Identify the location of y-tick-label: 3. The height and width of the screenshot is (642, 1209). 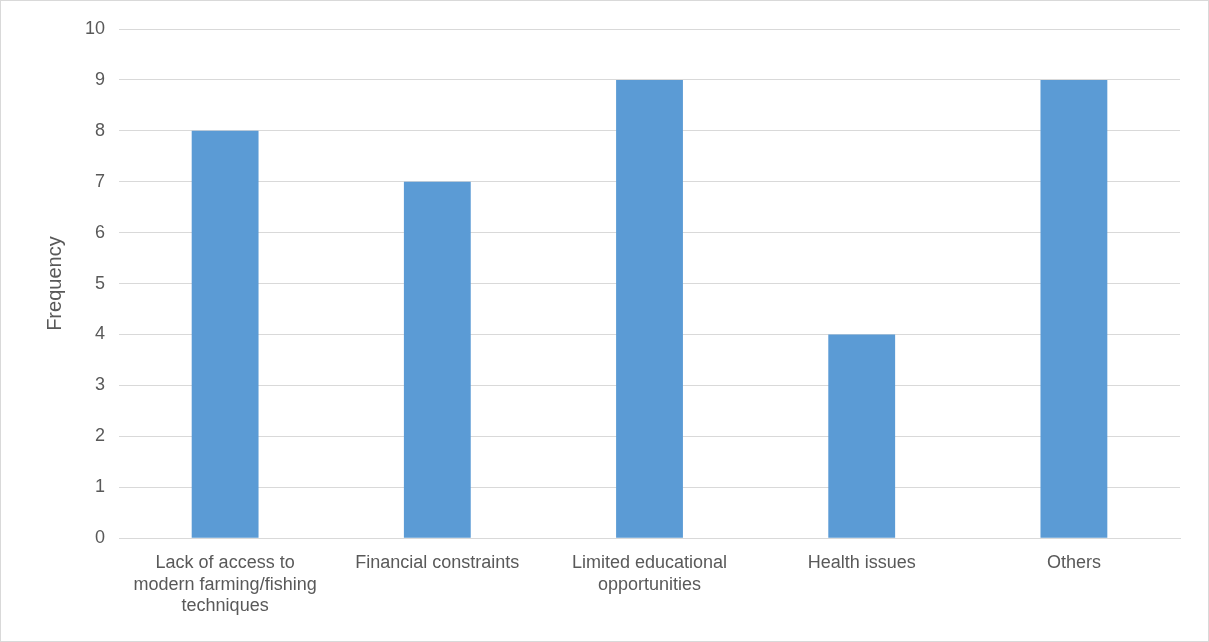
(100, 384).